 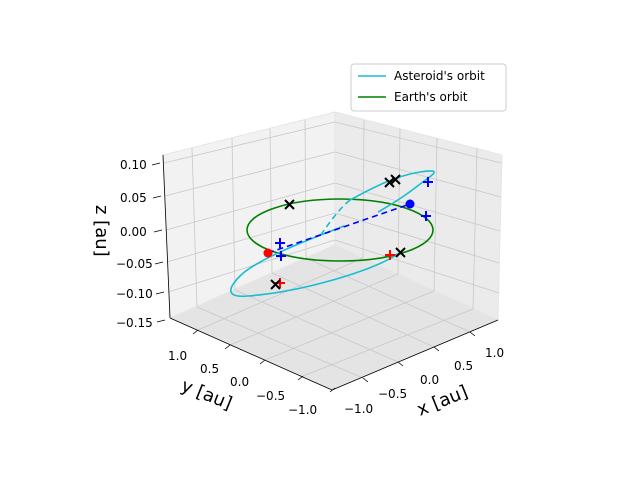 What do you see at coordinates (101, 231) in the screenshot?
I see `z-axis-label: z [au]` at bounding box center [101, 231].